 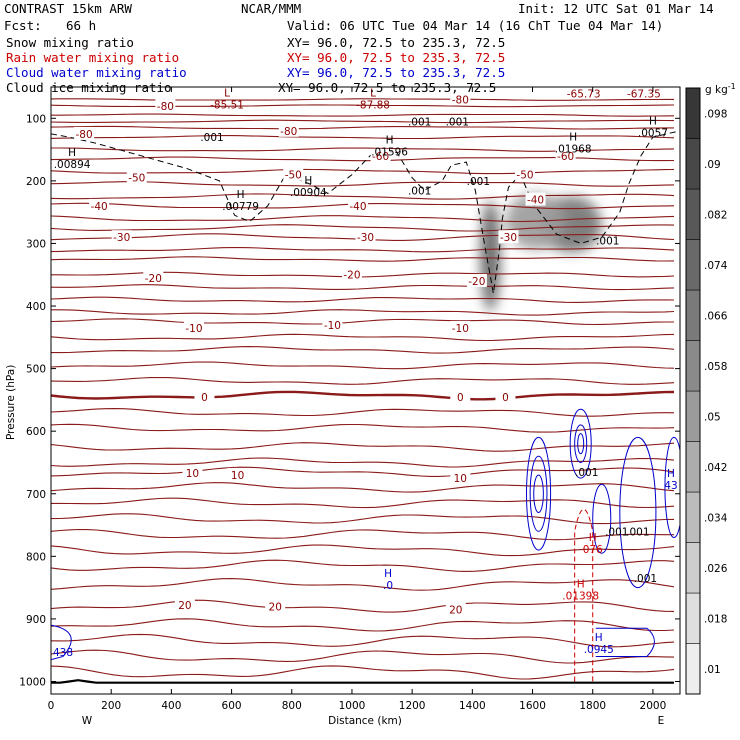 I want to click on field-xy-rain: XY= 96.0, 72.5 to 235.3, 72.5, so click(x=396, y=57).